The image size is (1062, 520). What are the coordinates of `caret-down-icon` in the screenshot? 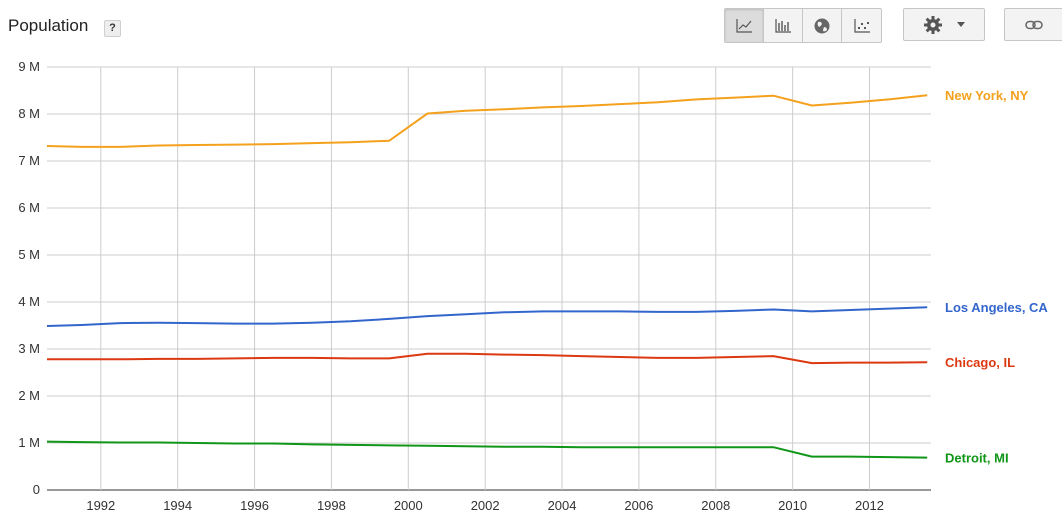 It's located at (961, 24).